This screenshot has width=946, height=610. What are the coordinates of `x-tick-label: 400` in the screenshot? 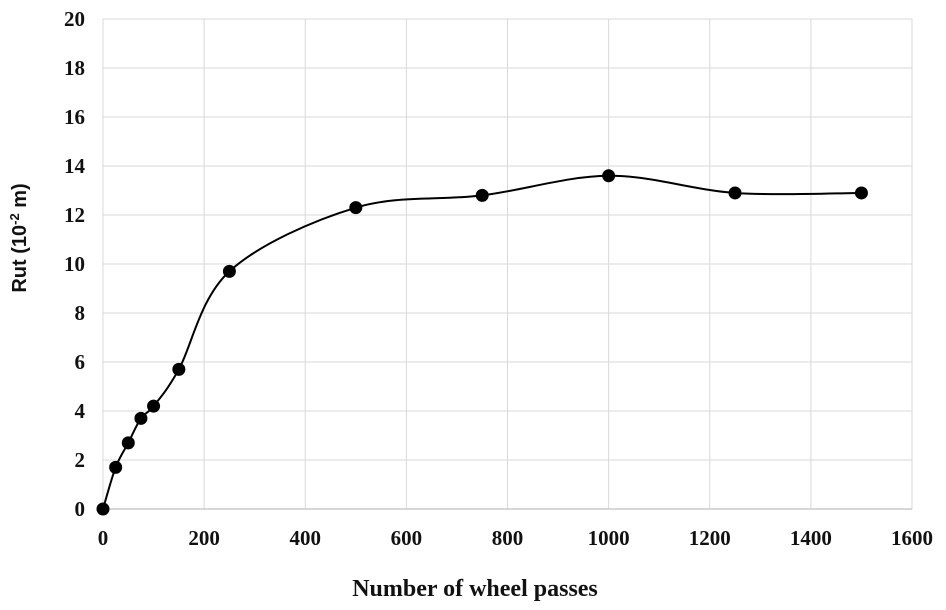 It's located at (306, 538).